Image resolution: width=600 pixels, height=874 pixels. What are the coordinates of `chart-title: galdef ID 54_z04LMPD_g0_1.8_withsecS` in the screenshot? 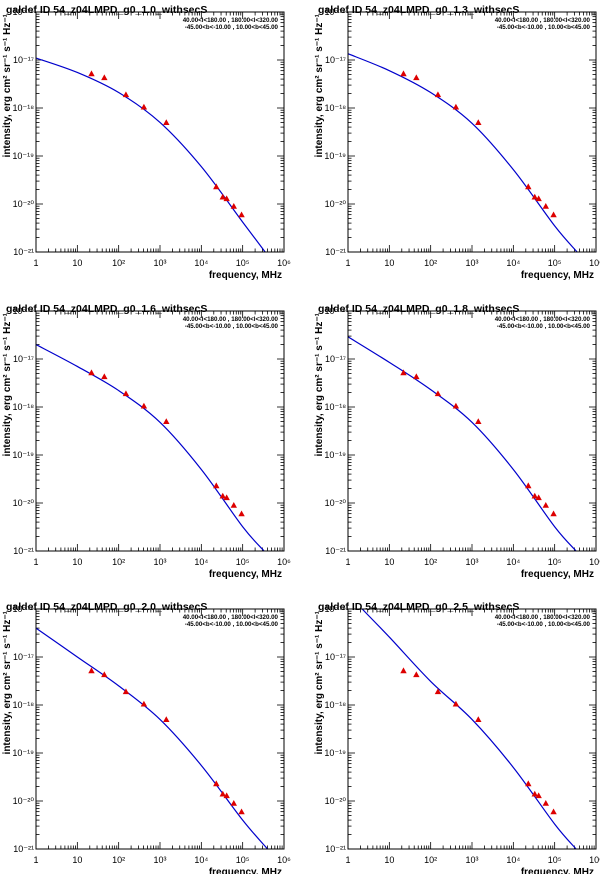 It's located at (418, 309).